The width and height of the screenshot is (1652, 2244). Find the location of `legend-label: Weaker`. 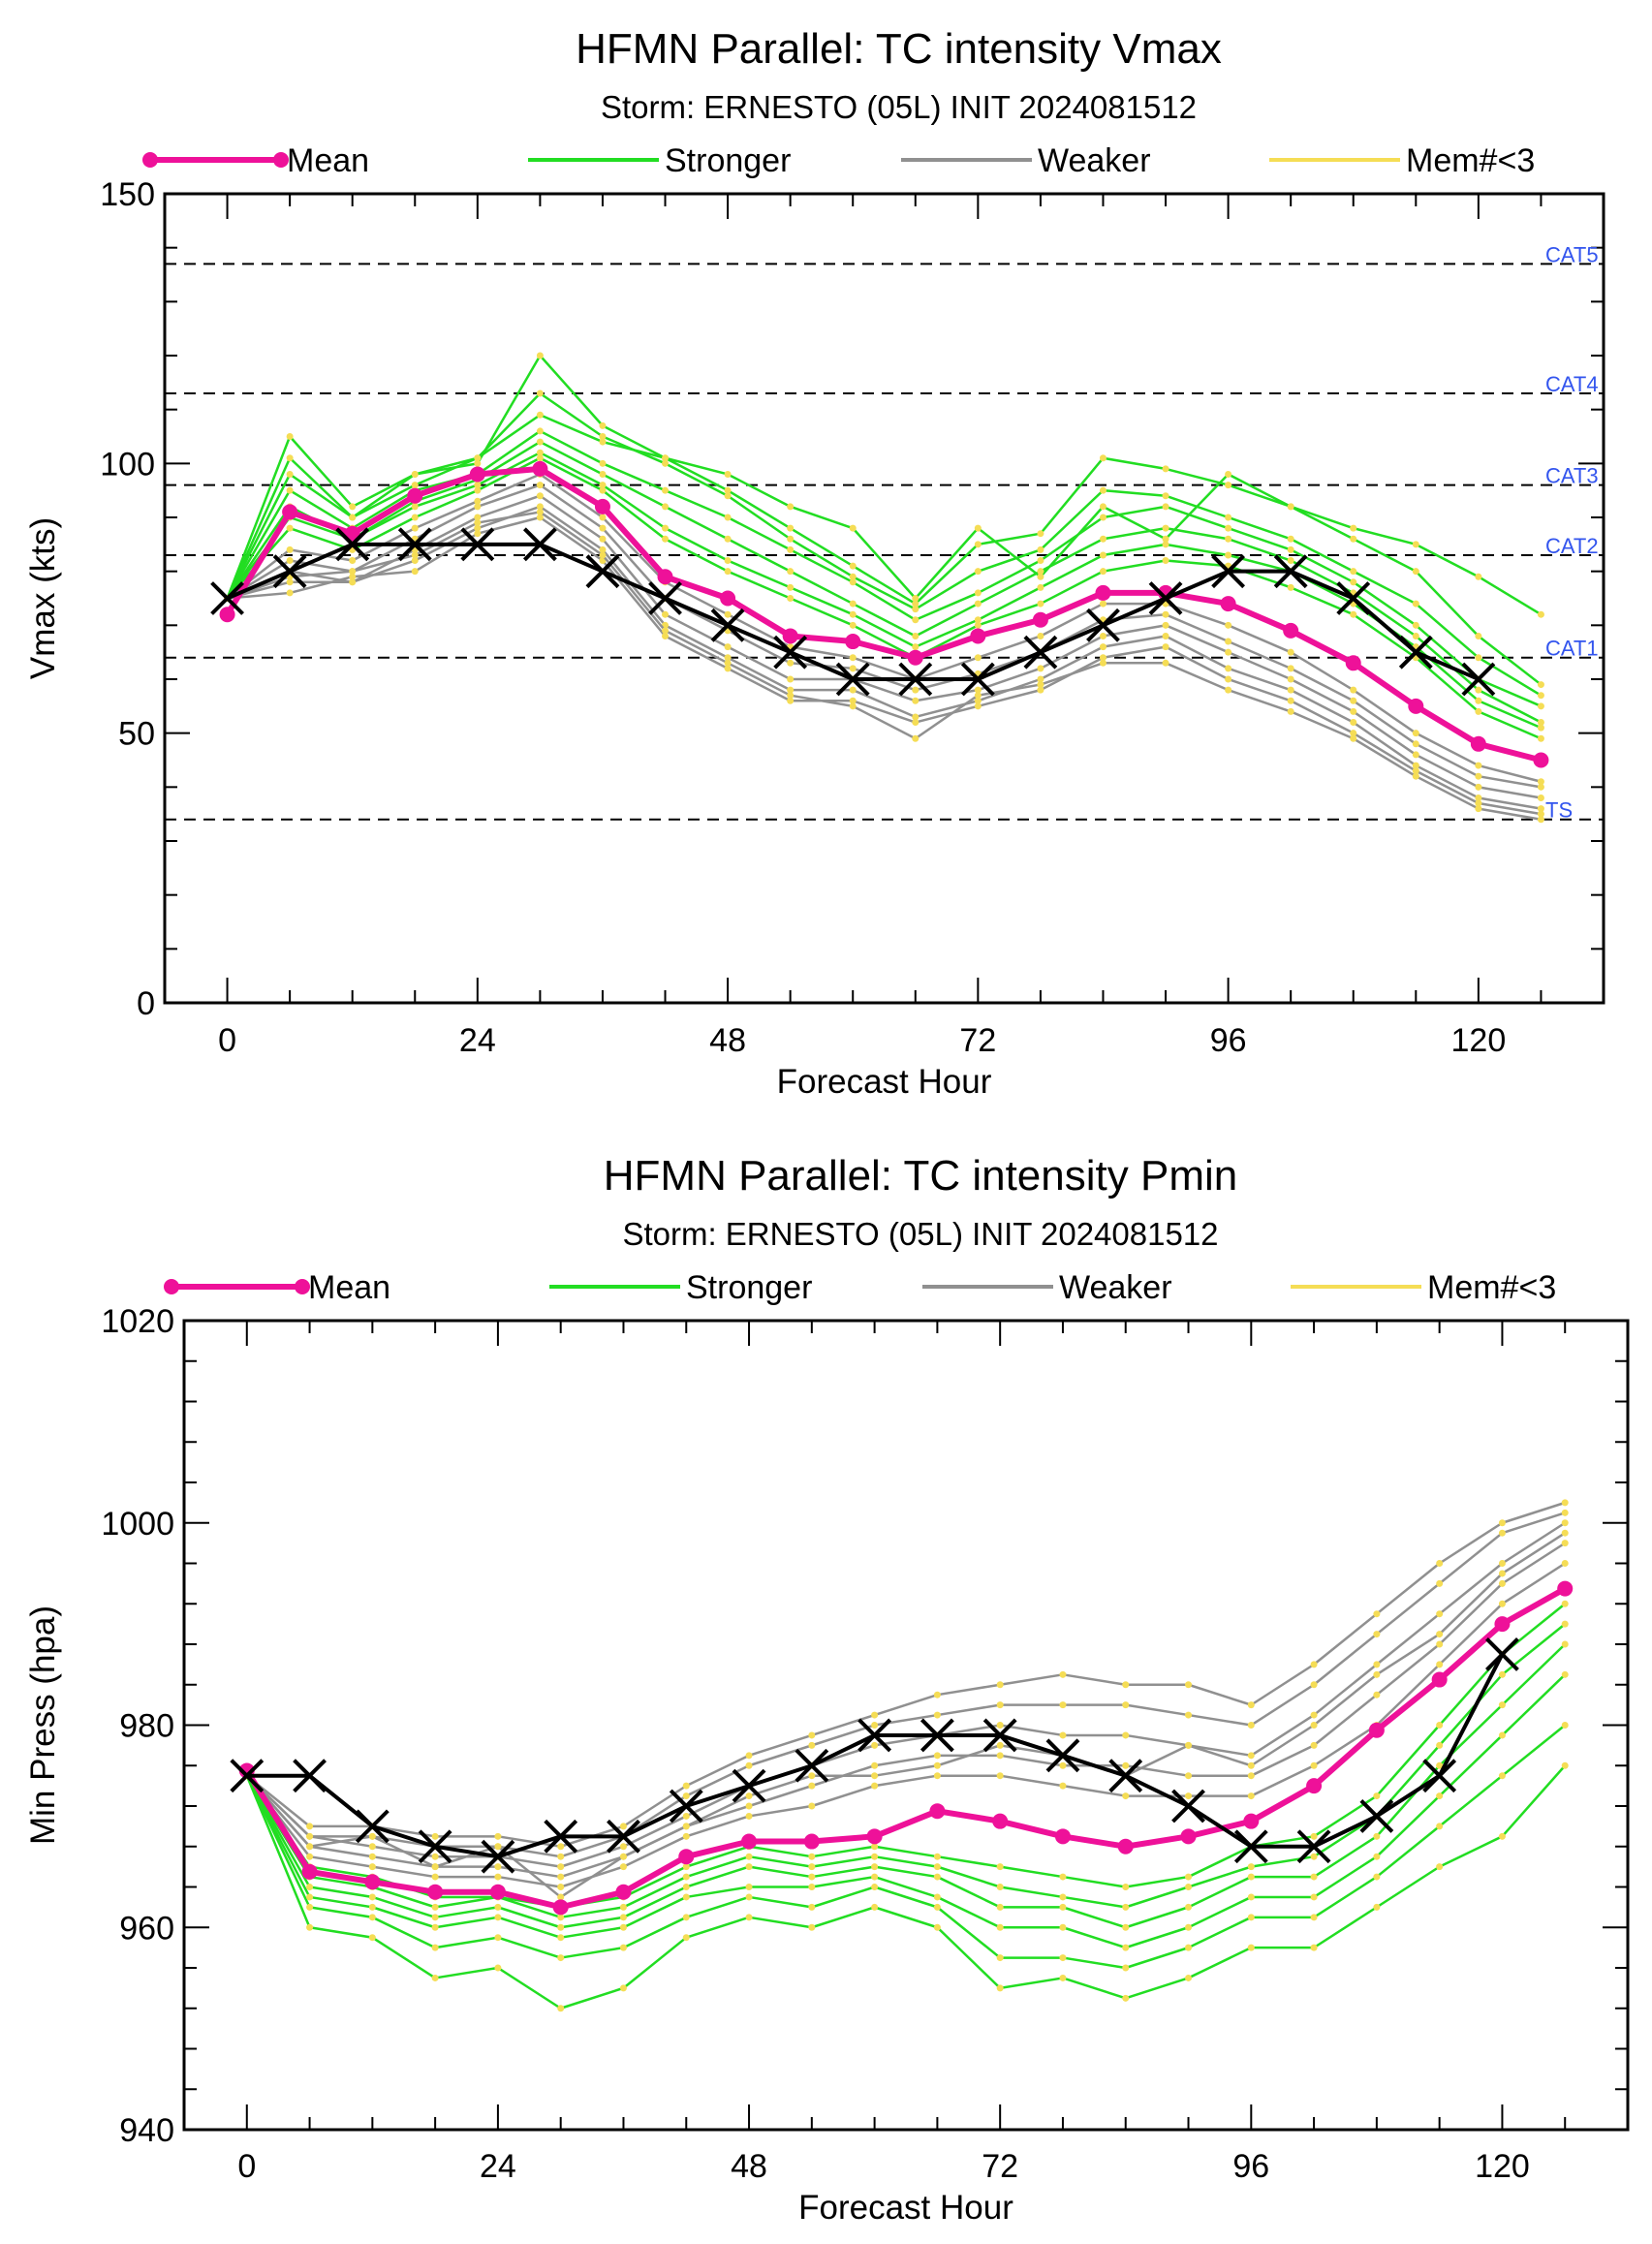

legend-label: Weaker is located at coordinates (1094, 160).